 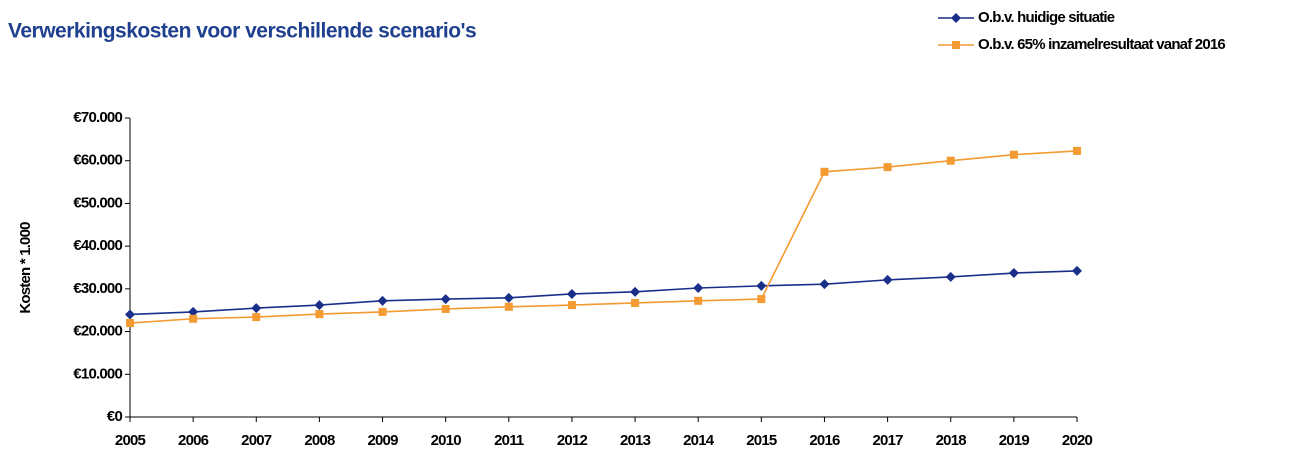 What do you see at coordinates (97, 245) in the screenshot?
I see `y-tick-label: €40.000` at bounding box center [97, 245].